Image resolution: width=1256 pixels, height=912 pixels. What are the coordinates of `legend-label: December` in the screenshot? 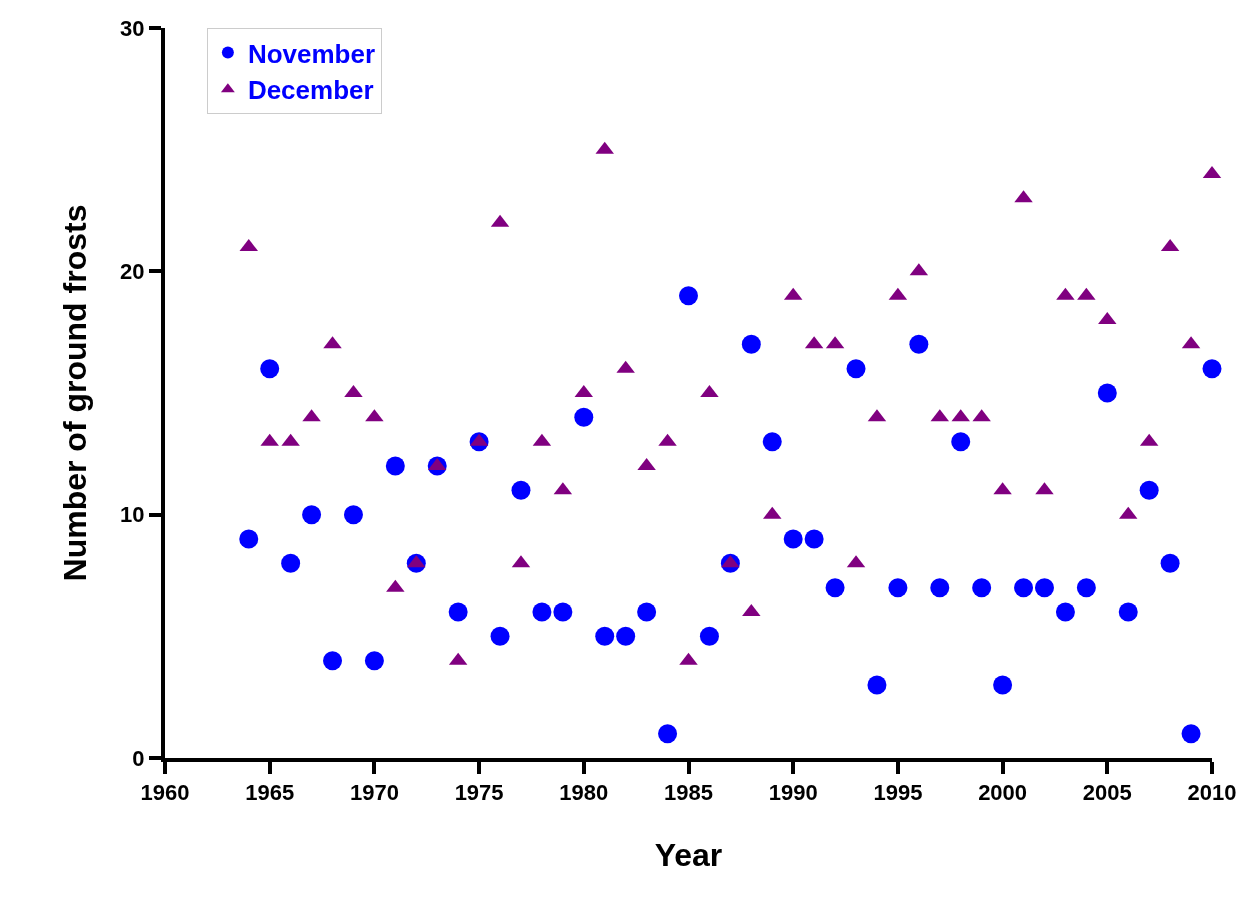 It's located at (310, 90).